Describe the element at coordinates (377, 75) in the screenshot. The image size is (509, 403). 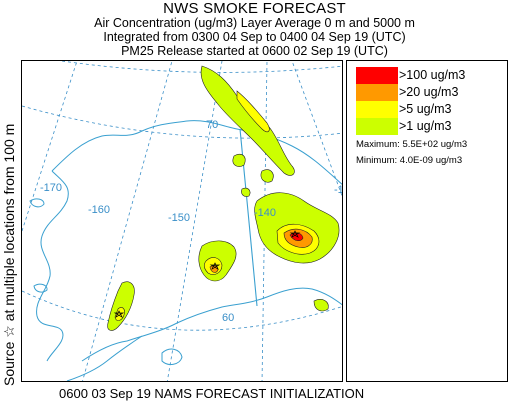
I see `legend-swatch-red` at that location.